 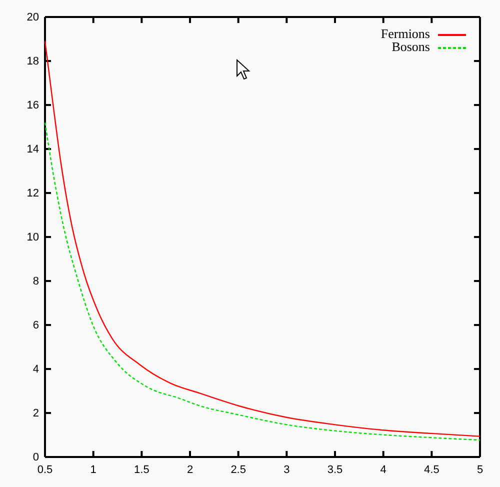 I want to click on y-tick-label: 10, so click(x=32, y=238).